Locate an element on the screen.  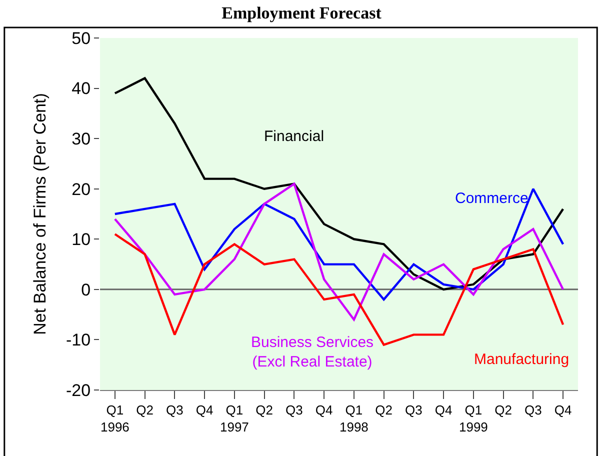
y-tick-label: 20 is located at coordinates (81, 189).